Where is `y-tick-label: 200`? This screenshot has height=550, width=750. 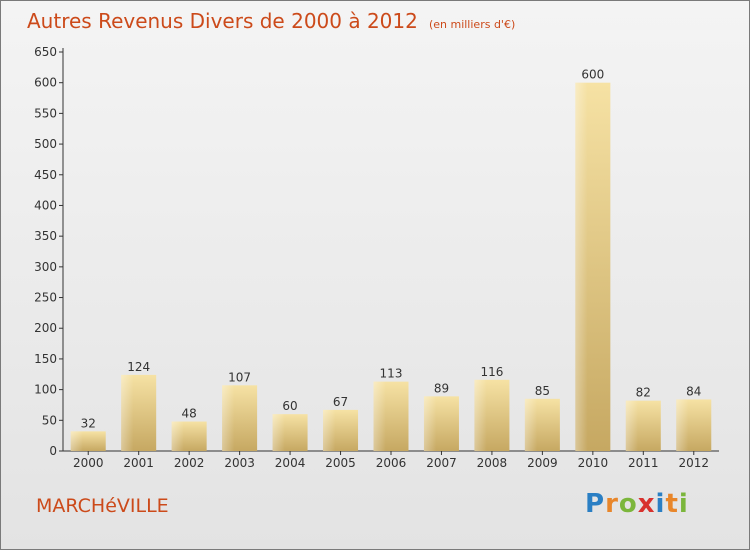 y-tick-label: 200 is located at coordinates (45, 328).